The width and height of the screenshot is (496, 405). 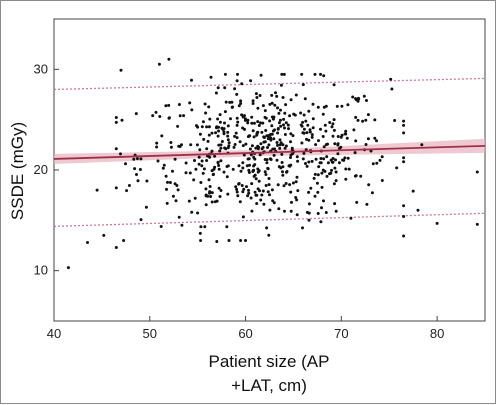 What do you see at coordinates (269, 361) in the screenshot?
I see `x-axis-title-line-1: Patient size (AP` at bounding box center [269, 361].